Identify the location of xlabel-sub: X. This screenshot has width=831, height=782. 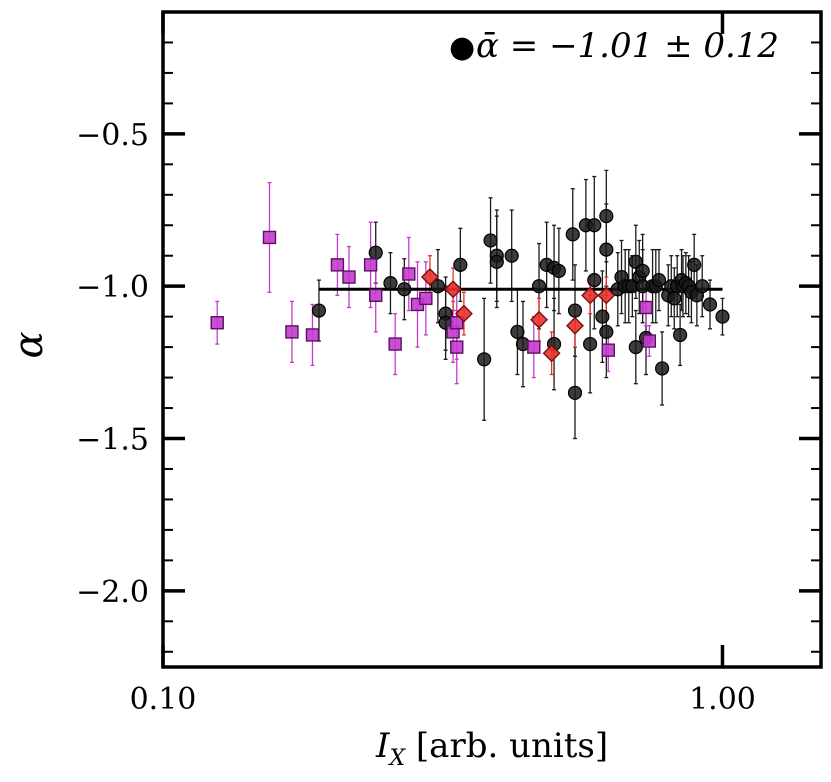
(396, 758).